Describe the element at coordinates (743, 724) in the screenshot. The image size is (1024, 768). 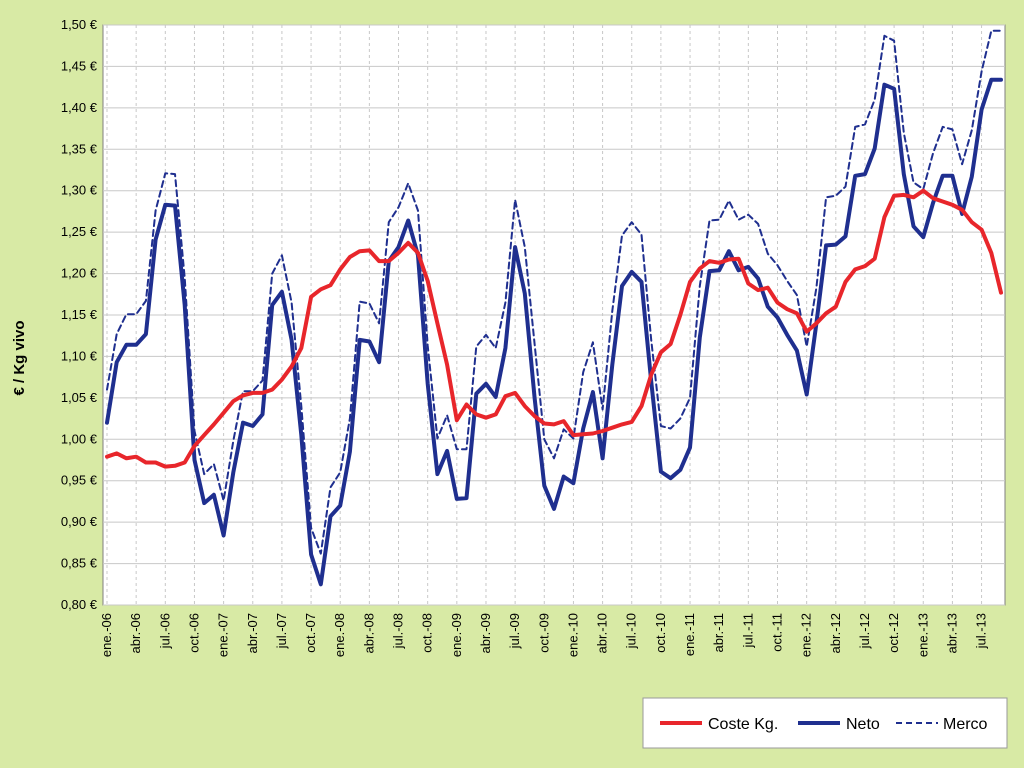
I see `legend-label-coste: Coste Kg.` at that location.